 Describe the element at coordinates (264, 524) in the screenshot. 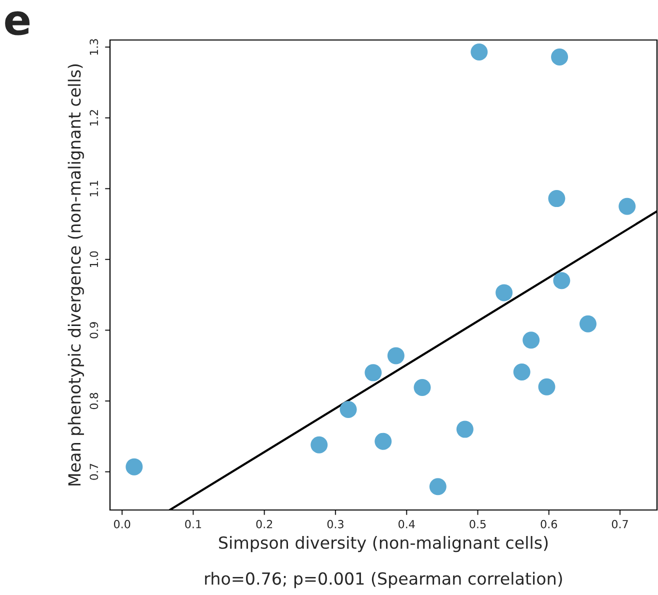

I see `x-tick-label: 0.2` at that location.